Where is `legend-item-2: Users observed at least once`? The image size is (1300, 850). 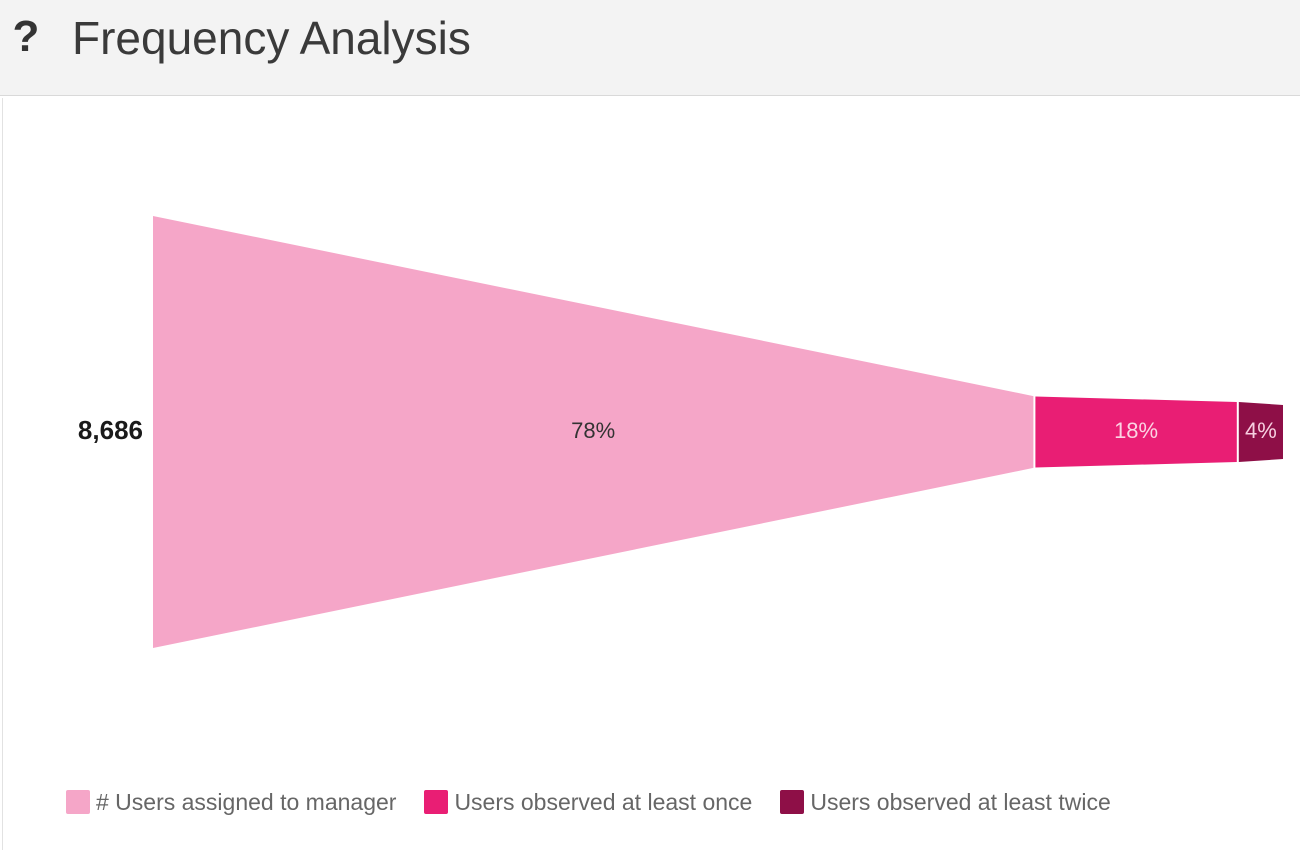 legend-item-2: Users observed at least once is located at coordinates (588, 802).